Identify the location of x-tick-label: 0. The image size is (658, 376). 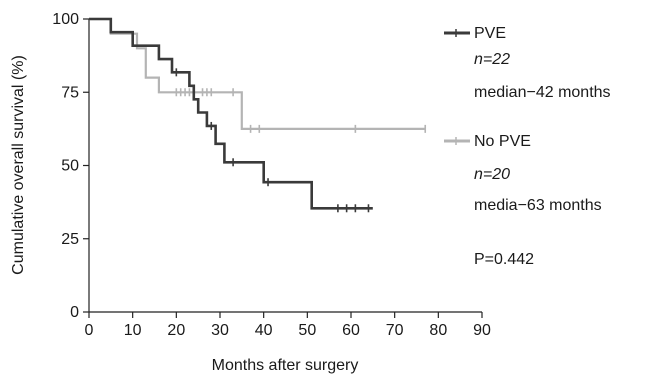
(89, 330).